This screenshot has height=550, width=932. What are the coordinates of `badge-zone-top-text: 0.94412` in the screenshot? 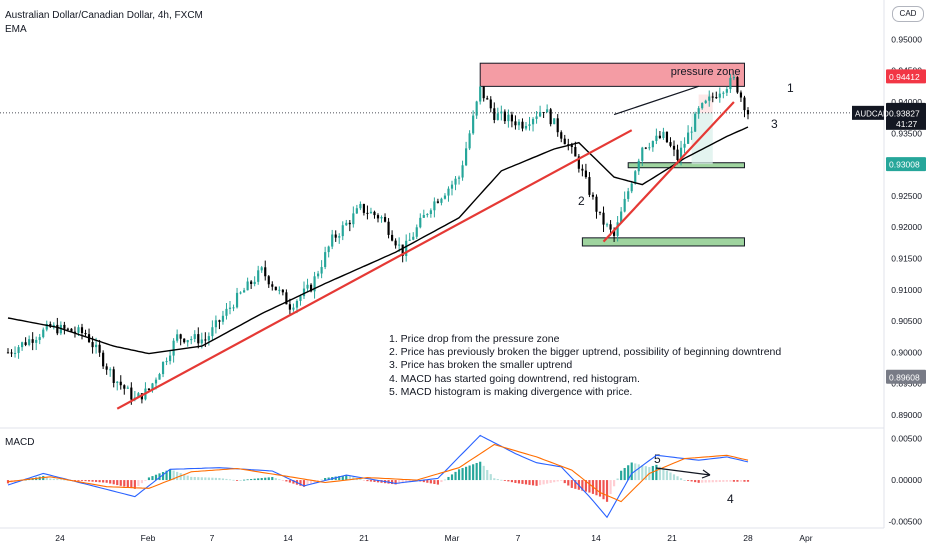 It's located at (904, 77).